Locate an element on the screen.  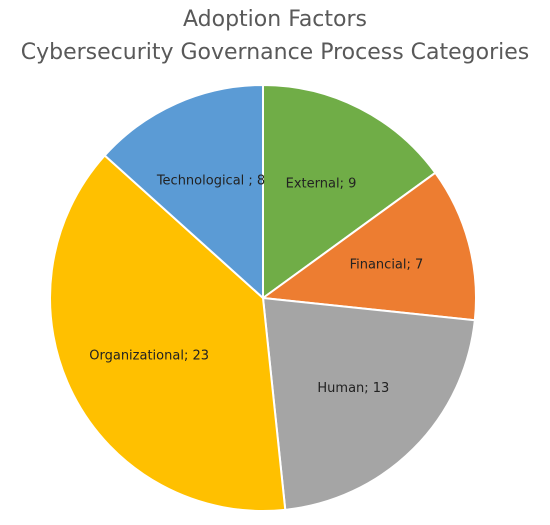
data-label: Human; 13 is located at coordinates (353, 388).